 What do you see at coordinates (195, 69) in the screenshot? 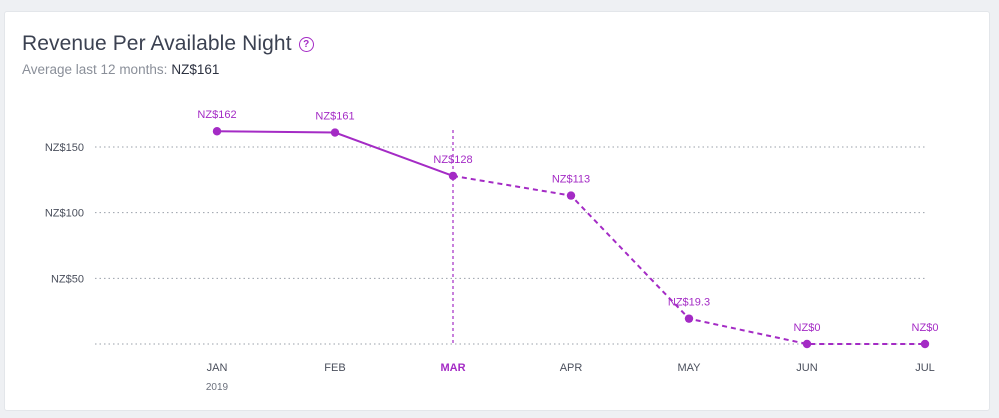
I see `subtitle-value: NZ$161` at bounding box center [195, 69].